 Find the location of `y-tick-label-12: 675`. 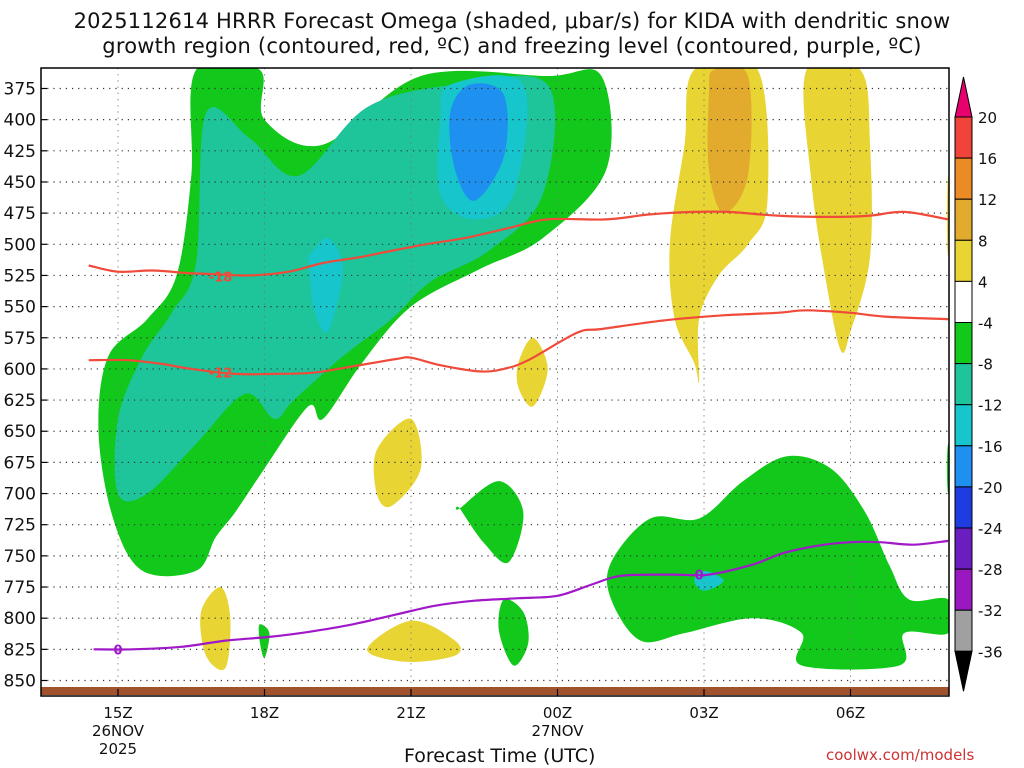

y-tick-label-12: 675 is located at coordinates (20, 463).